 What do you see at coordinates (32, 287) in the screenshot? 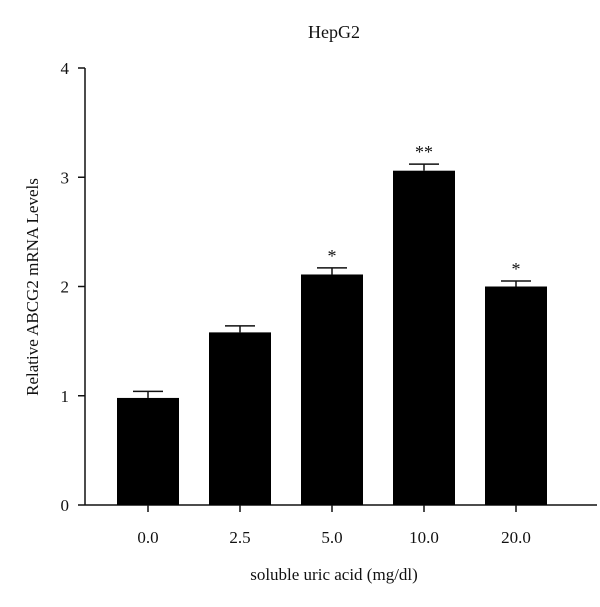
I see `y-axis-label: Relative ABCG2 mRNA Levels` at bounding box center [32, 287].